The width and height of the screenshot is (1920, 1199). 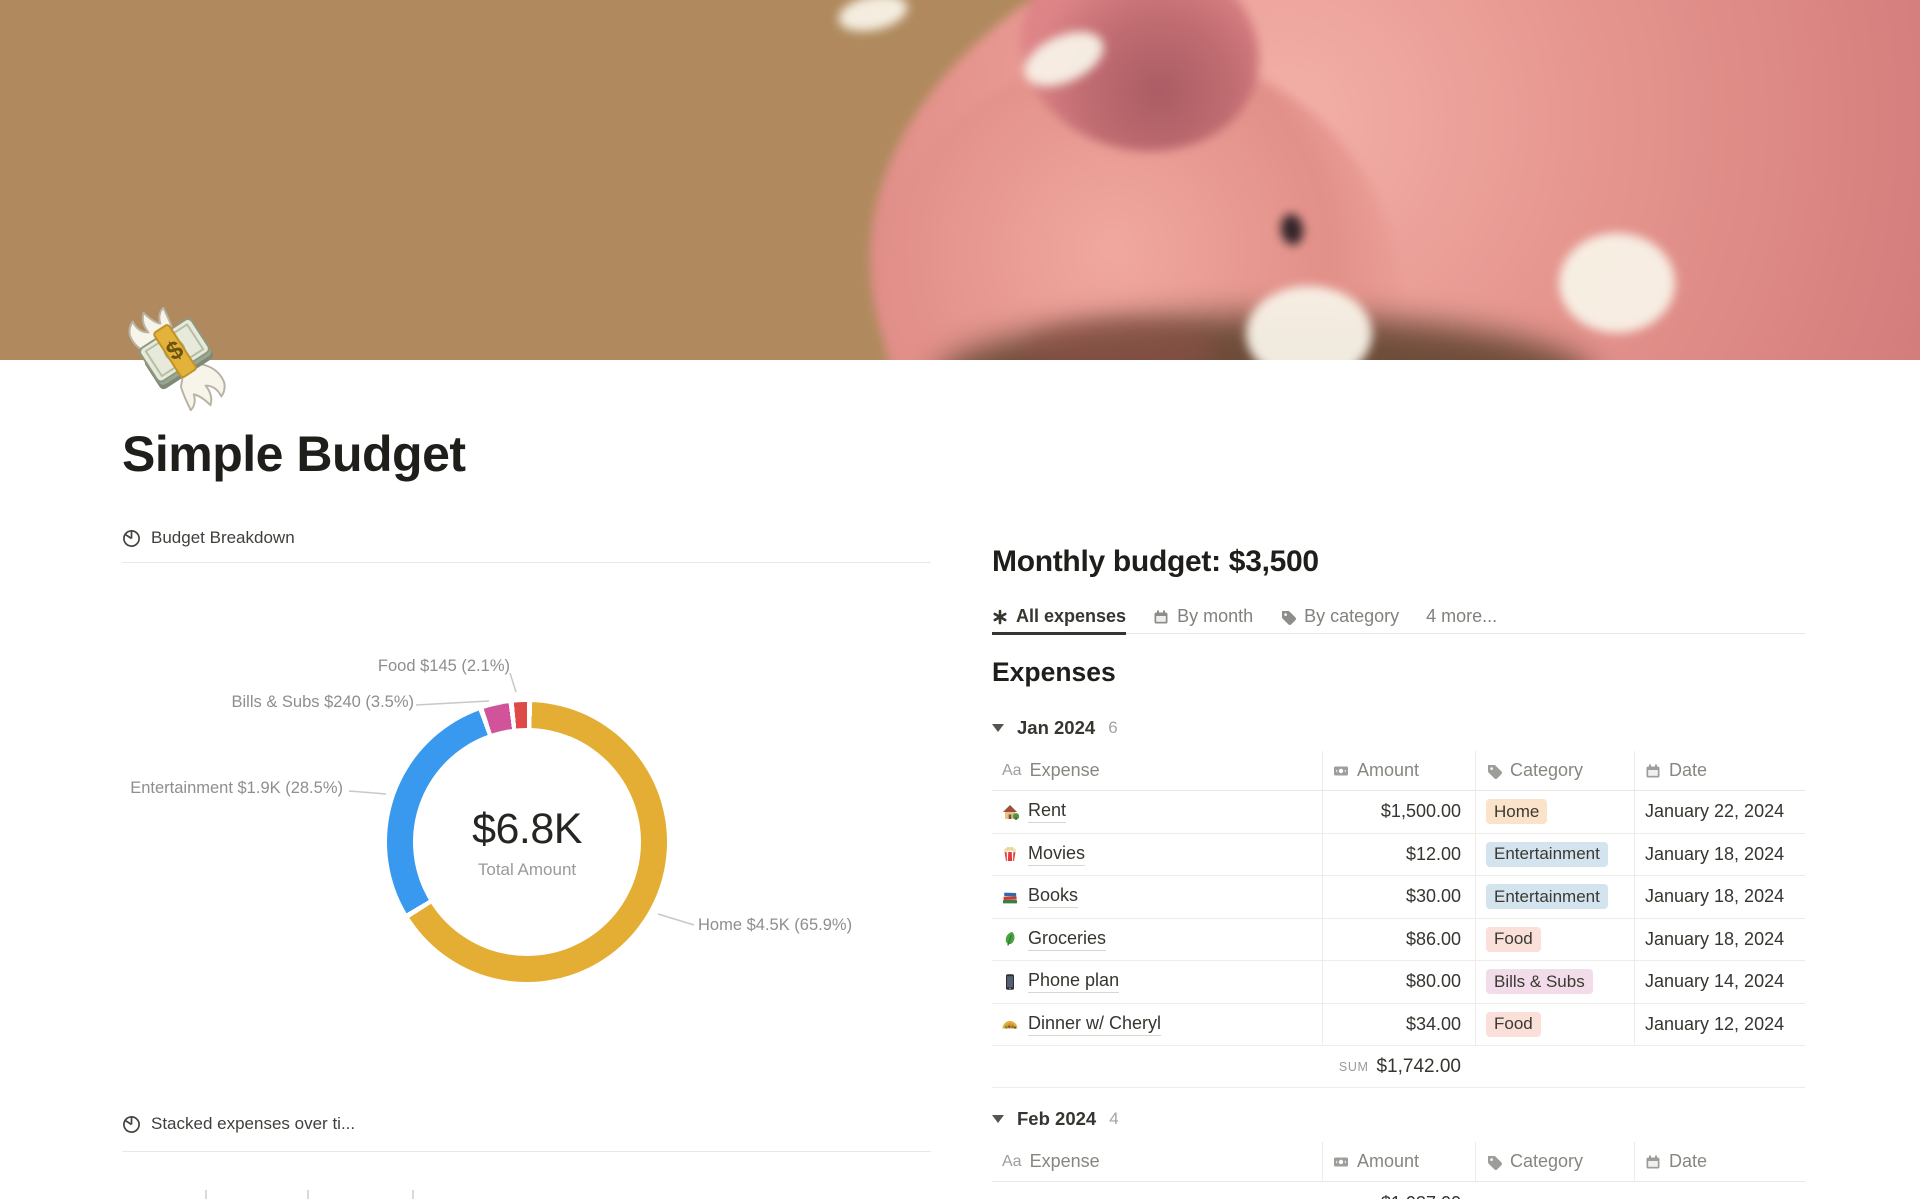 I want to click on group-header-jan: Jan 2024 6, so click(x=1398, y=728).